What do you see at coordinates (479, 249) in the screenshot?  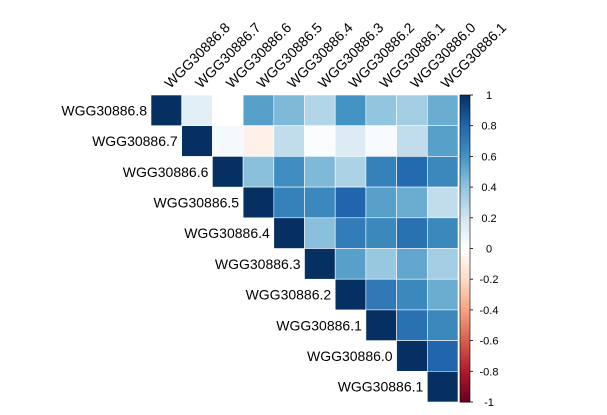 I see `colorbar: 1 0.8 0.6 0.4 0.2 0 -0.2 -0.4 -0.6 -0.8 -1` at bounding box center [479, 249].